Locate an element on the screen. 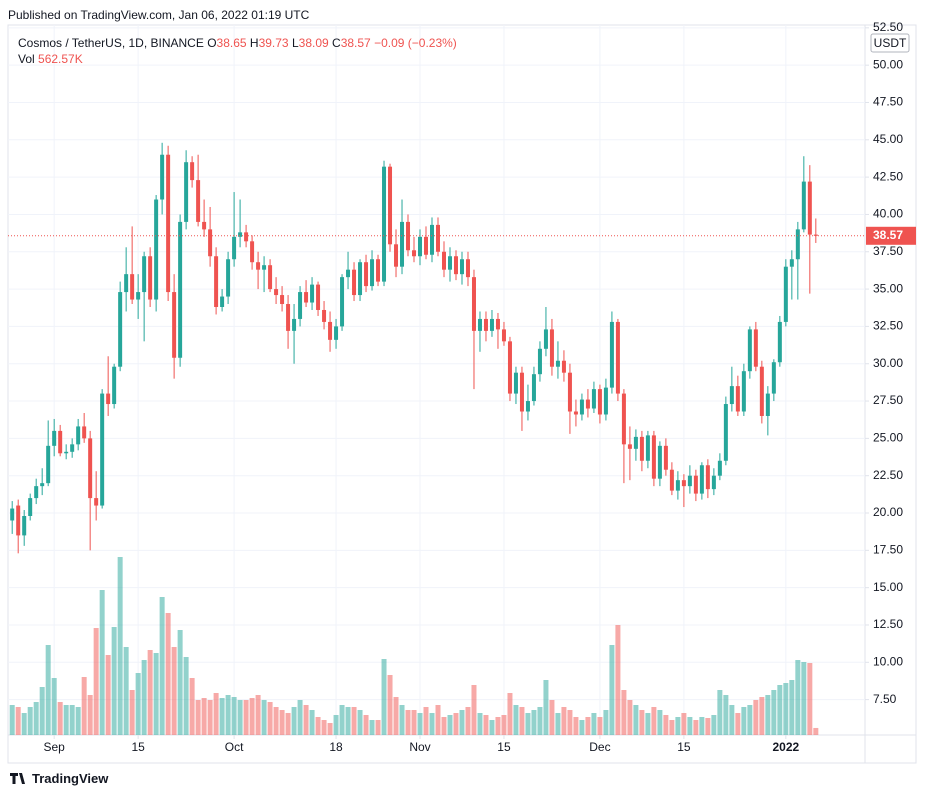 The width and height of the screenshot is (926, 797). x-tick-label: Nov is located at coordinates (419, 747).